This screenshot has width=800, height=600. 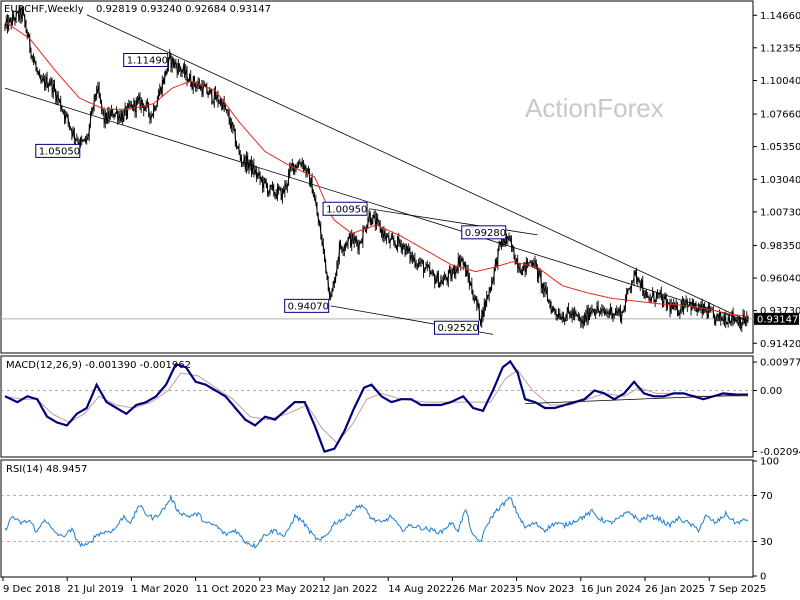 I want to click on macd-lines, so click(x=377, y=406).